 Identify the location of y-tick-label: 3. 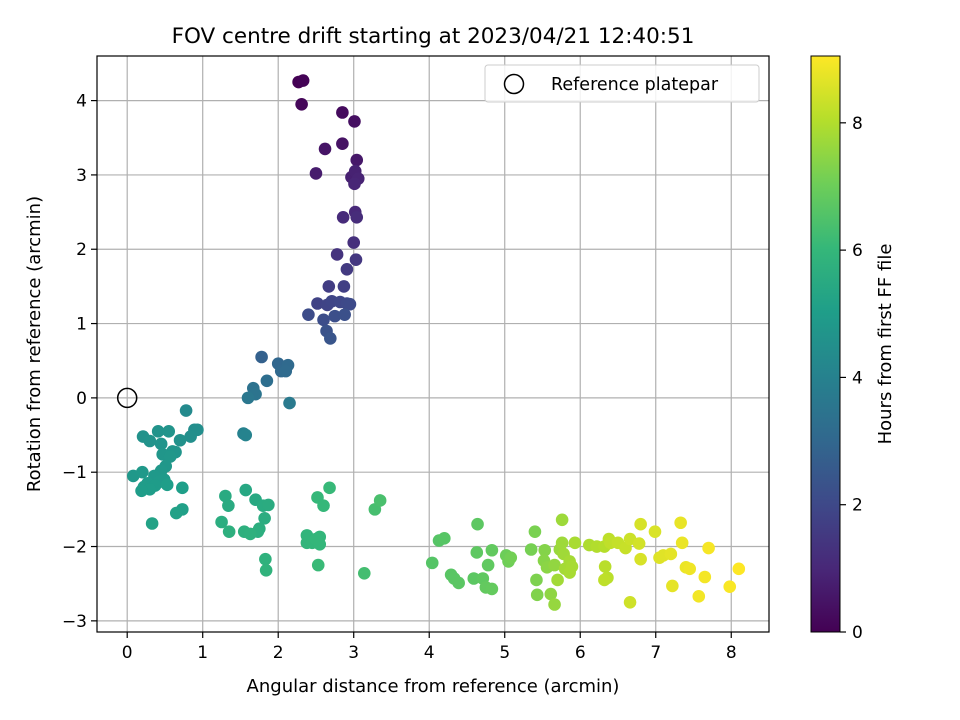
(81, 176).